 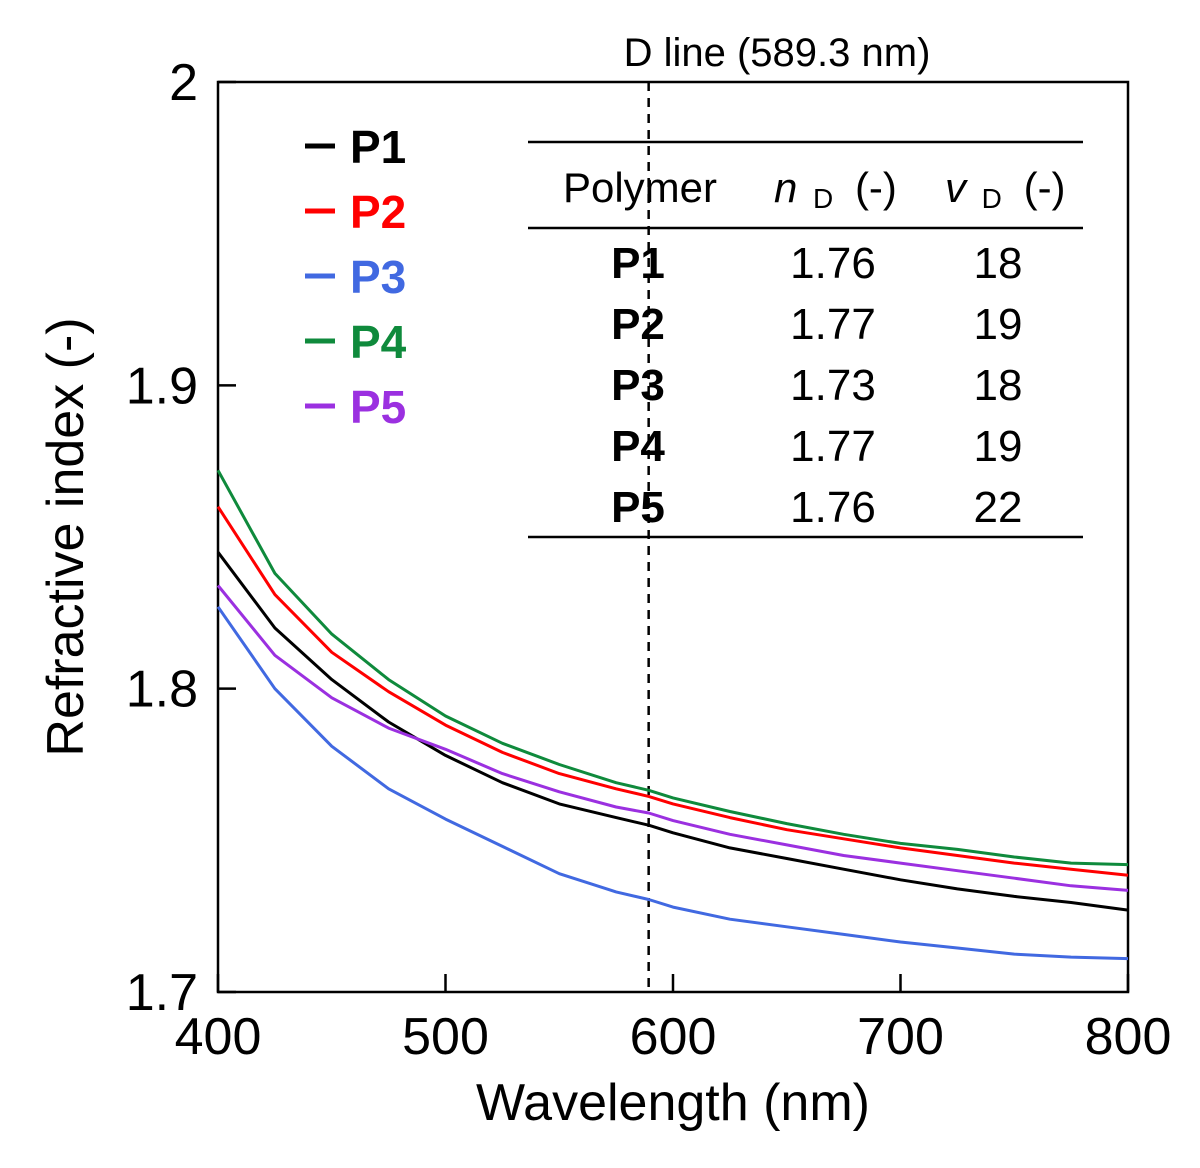 I want to click on table-header-nd: n D (-), so click(x=835, y=190).